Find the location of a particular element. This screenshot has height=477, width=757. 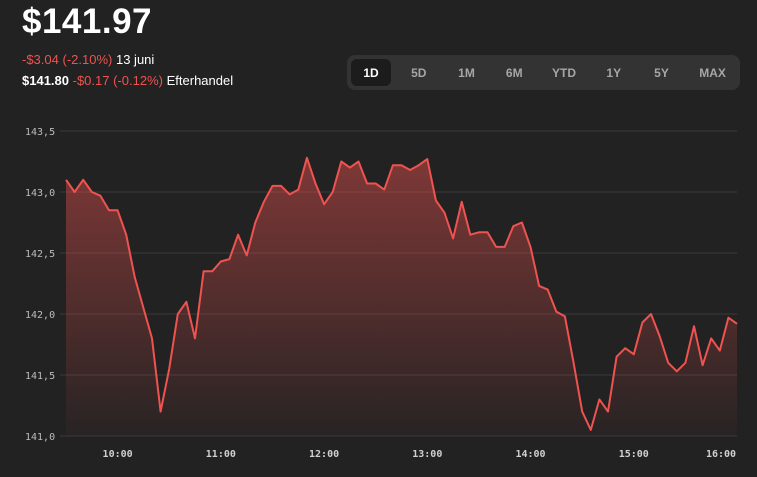

quote-date: 13 juni is located at coordinates (135, 59).